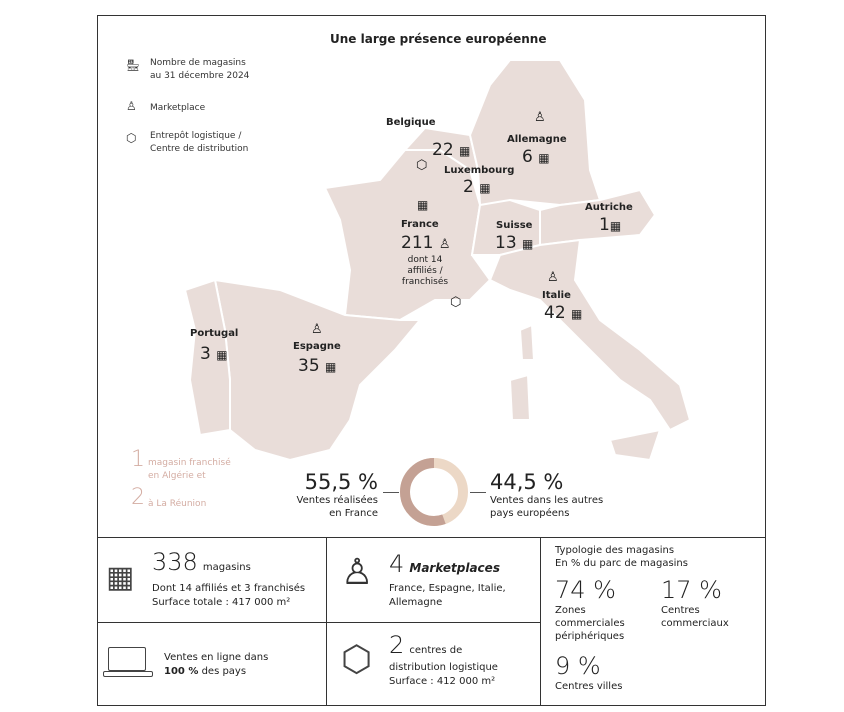 This screenshot has width=844, height=712. What do you see at coordinates (680, 610) in the screenshot?
I see `typology-label: Centres` at bounding box center [680, 610].